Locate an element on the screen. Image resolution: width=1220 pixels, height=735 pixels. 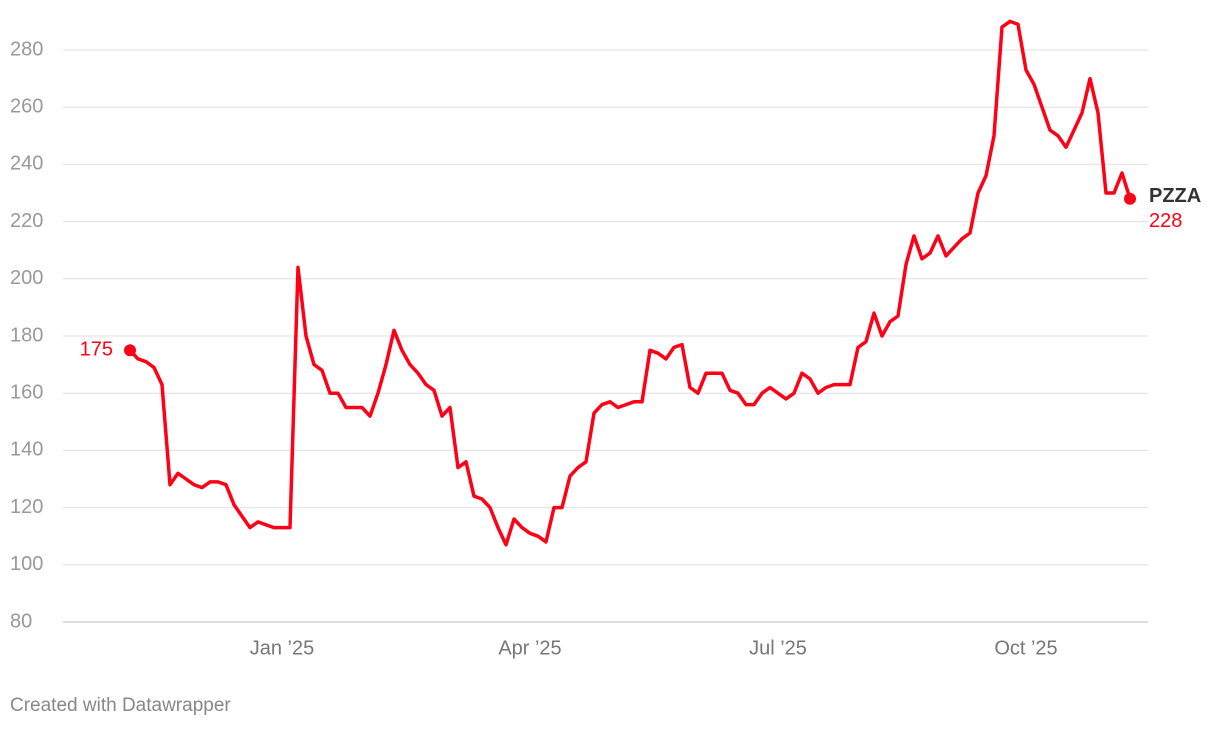
y-tick-label: 180 is located at coordinates (26, 335).